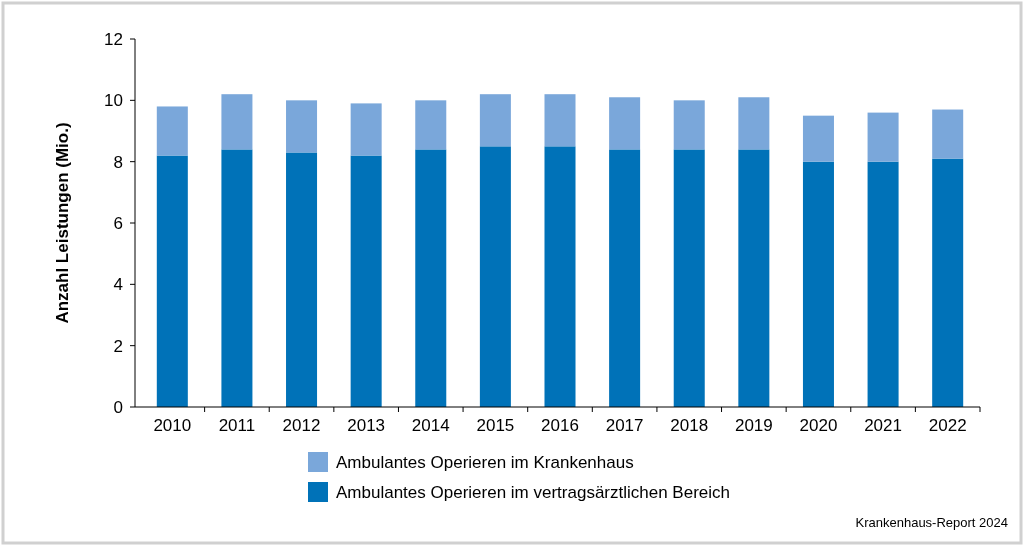 This screenshot has width=1024, height=546. What do you see at coordinates (430, 425) in the screenshot?
I see `x-tick-label: 2014` at bounding box center [430, 425].